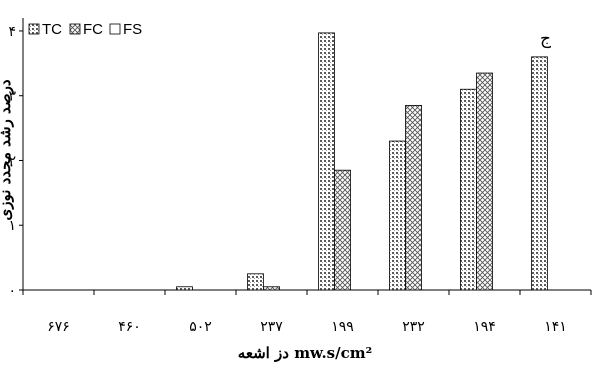  Describe the element at coordinates (75, 29) in the screenshot. I see `legend-swatch-fc` at that location.